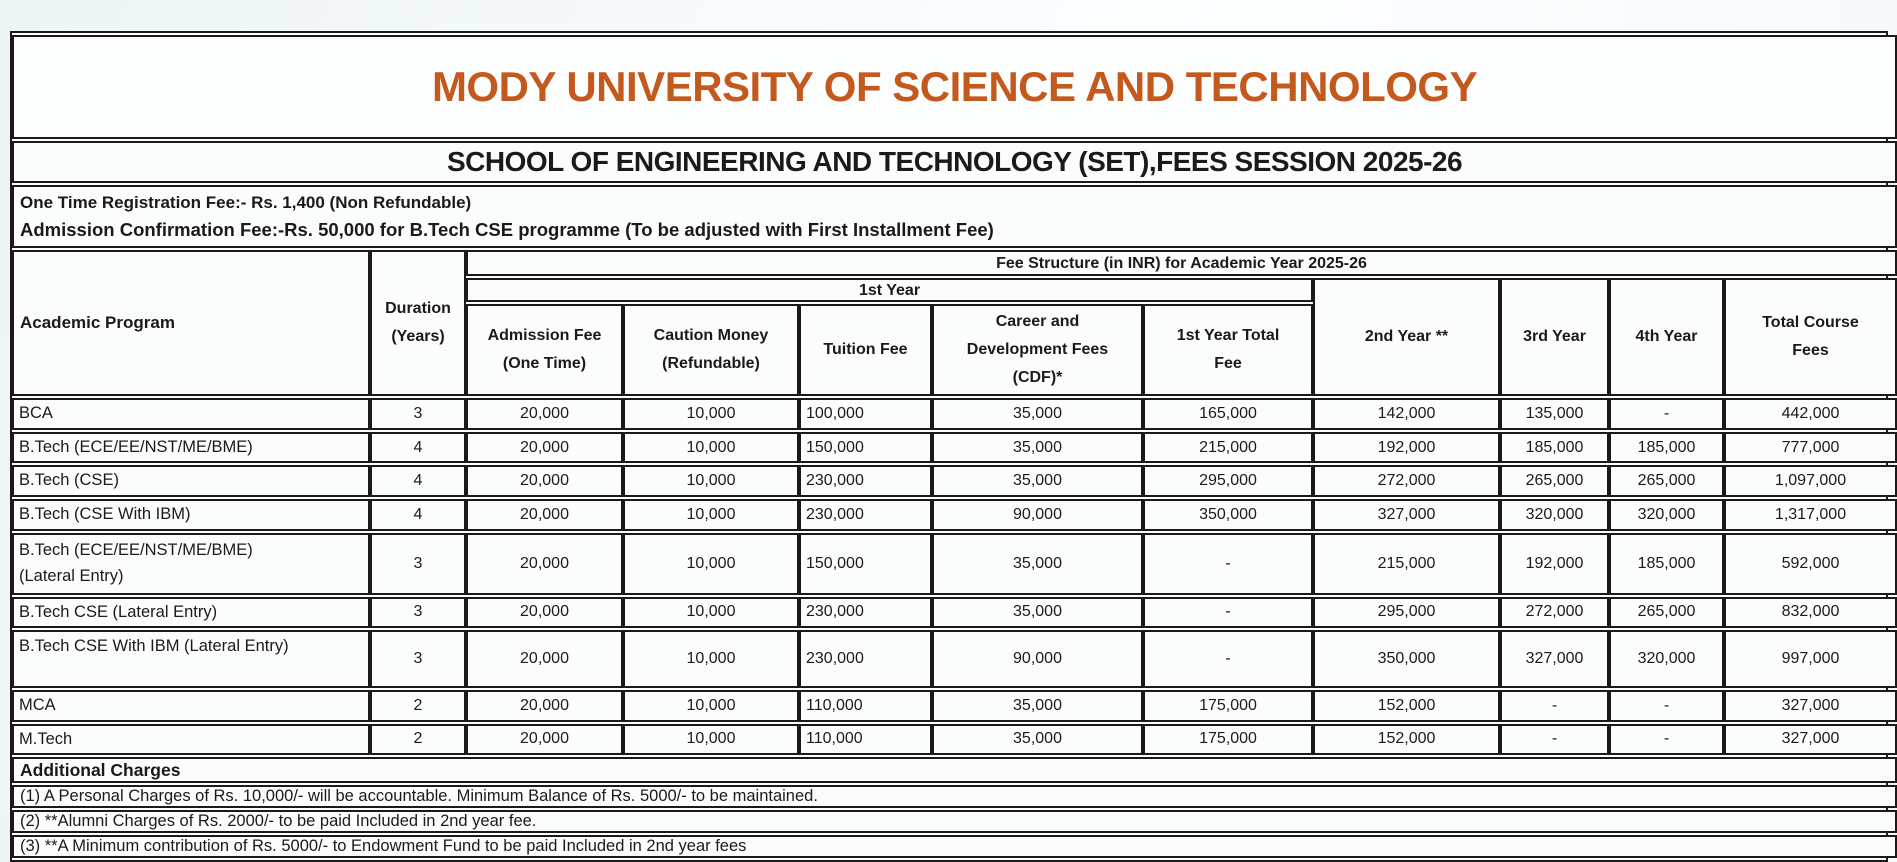 Image resolution: width=1897 pixels, height=862 pixels. Describe the element at coordinates (191, 612) in the screenshot. I see `program-cell: B.Tech CSE (Lateral Entry)` at that location.